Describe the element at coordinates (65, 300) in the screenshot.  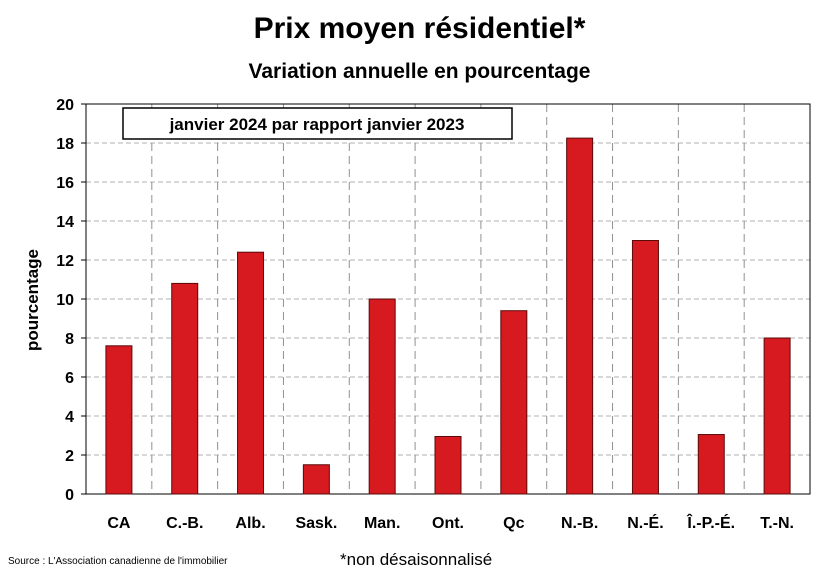
I see `y-tick-label: 10` at that location.